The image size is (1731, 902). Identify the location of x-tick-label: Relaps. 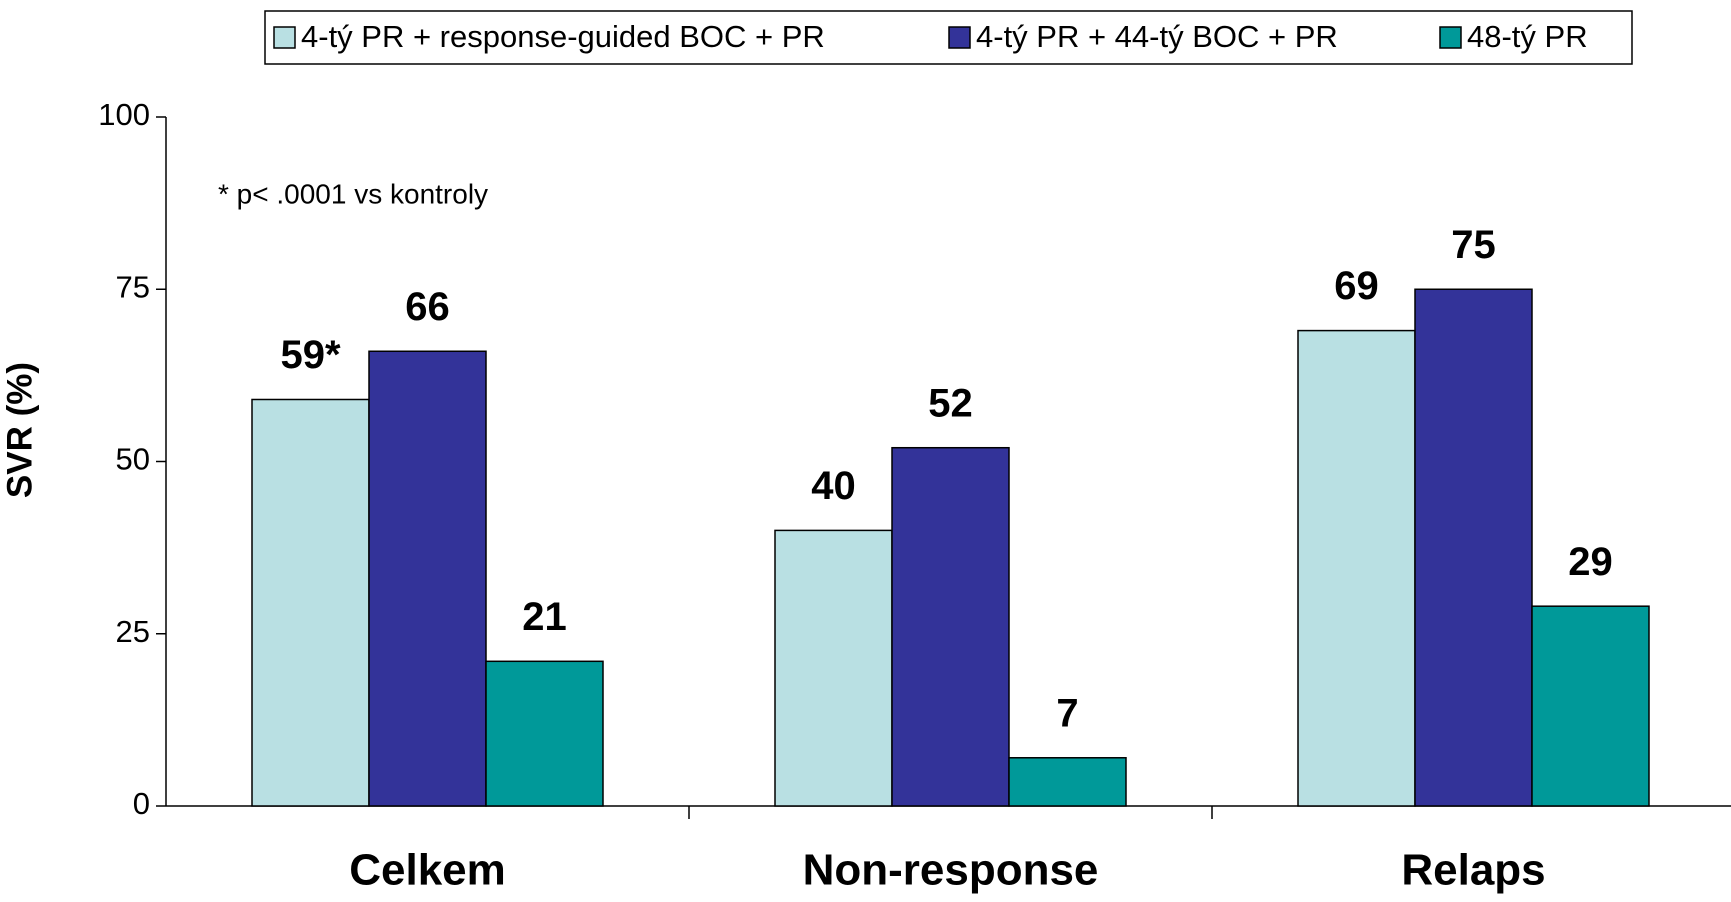
(1473, 870).